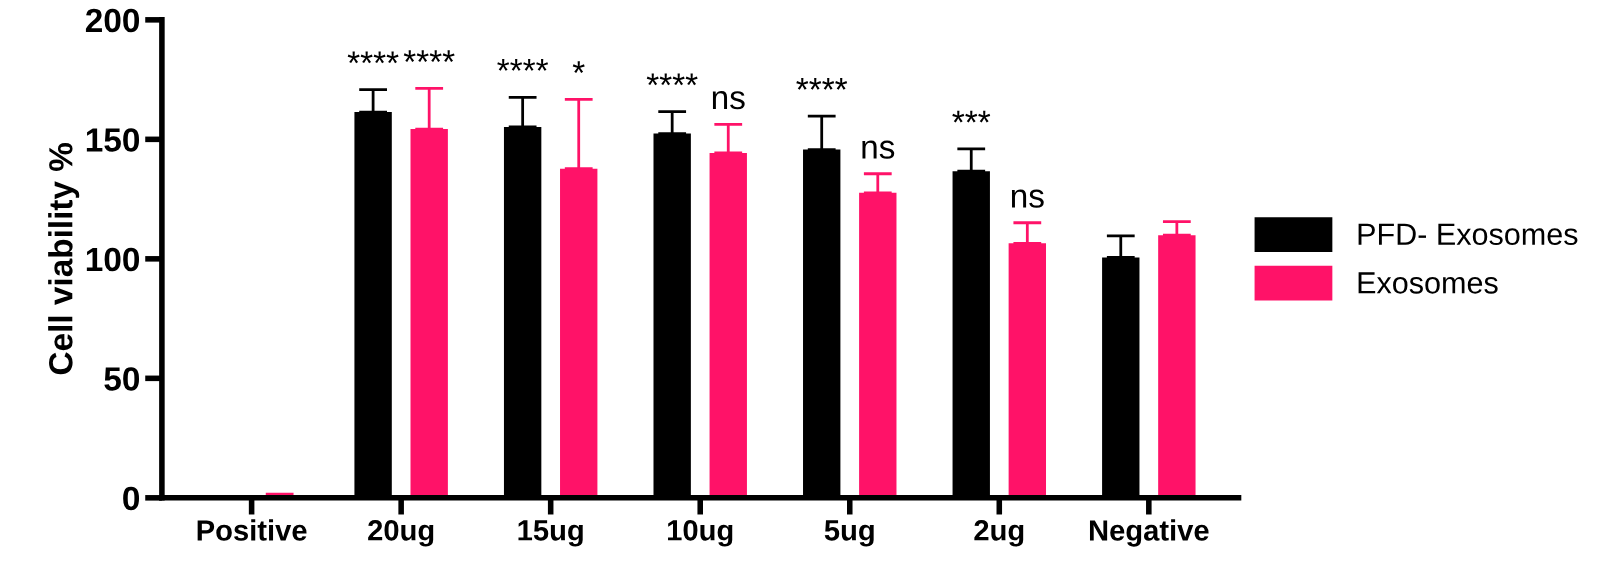 The height and width of the screenshot is (567, 1619). I want to click on x-tick-label: 2ug, so click(999, 533).